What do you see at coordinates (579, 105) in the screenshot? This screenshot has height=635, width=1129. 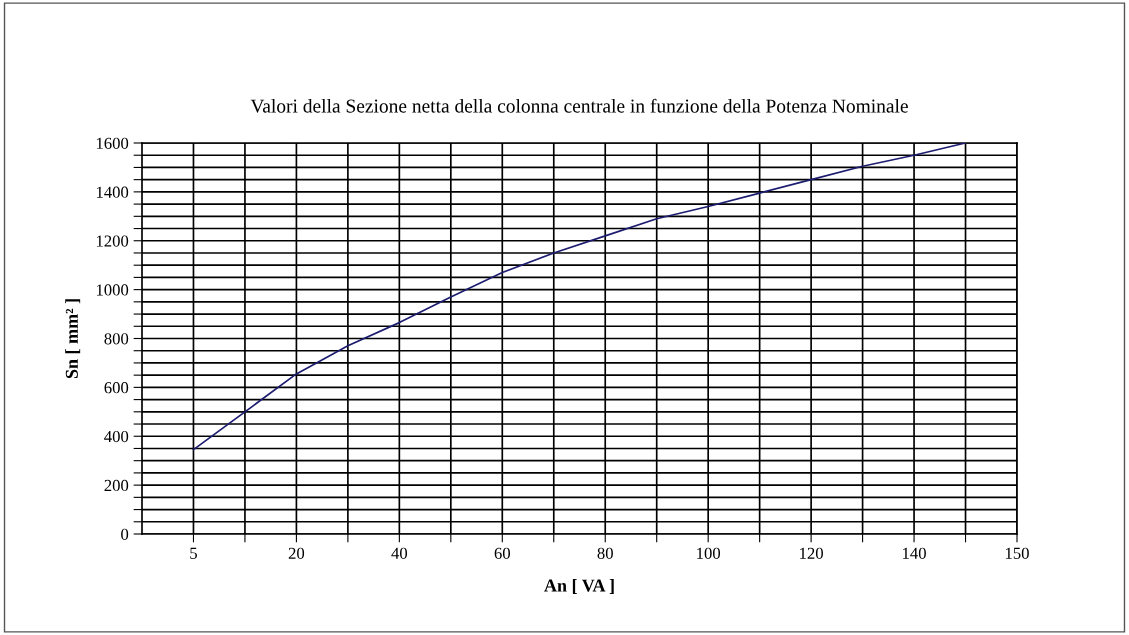 I see `chart-title: Valori della Sezione netta della colonna centrale in funzione della Potenza Nominale` at bounding box center [579, 105].